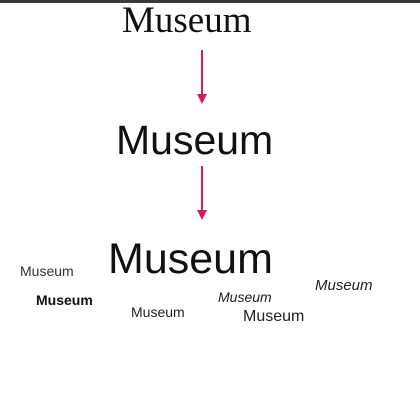 This screenshot has height=410, width=420. Describe the element at coordinates (245, 297) in the screenshot. I see `word-italic-center: Museum` at that location.